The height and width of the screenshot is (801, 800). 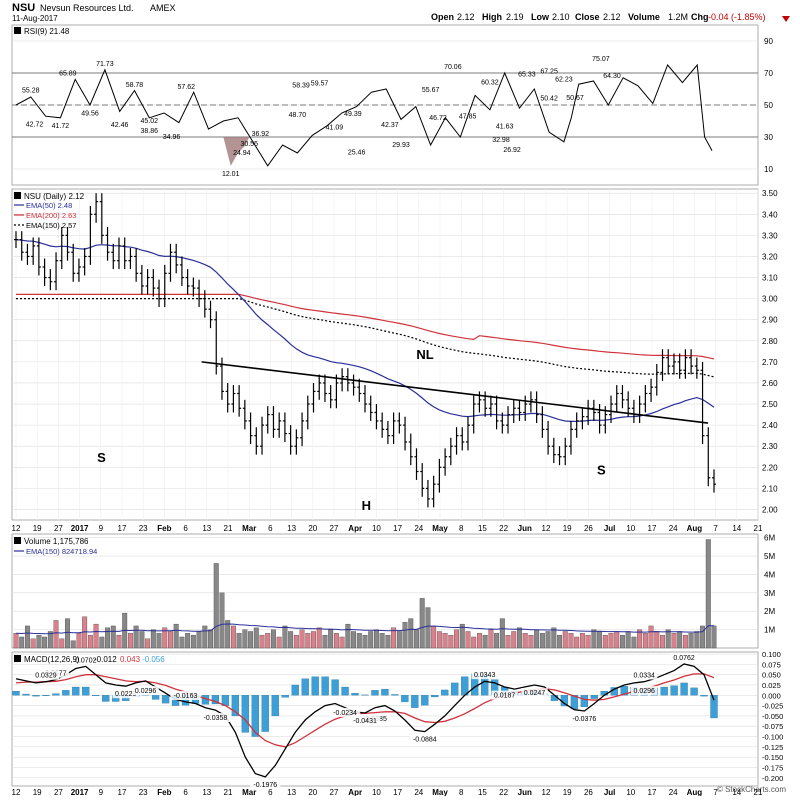 What do you see at coordinates (588, 792) in the screenshot?
I see `macd-x-tick-label: 26` at bounding box center [588, 792].